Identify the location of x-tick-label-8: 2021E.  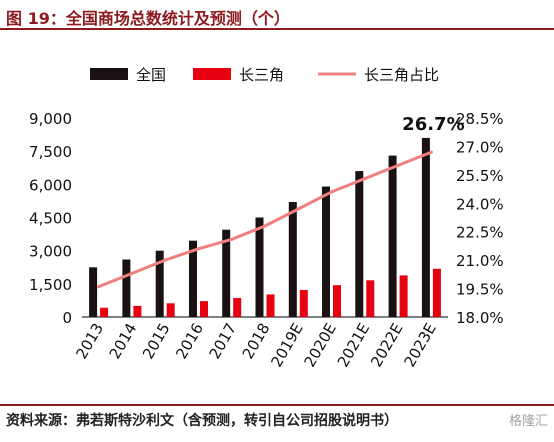
(353, 345).